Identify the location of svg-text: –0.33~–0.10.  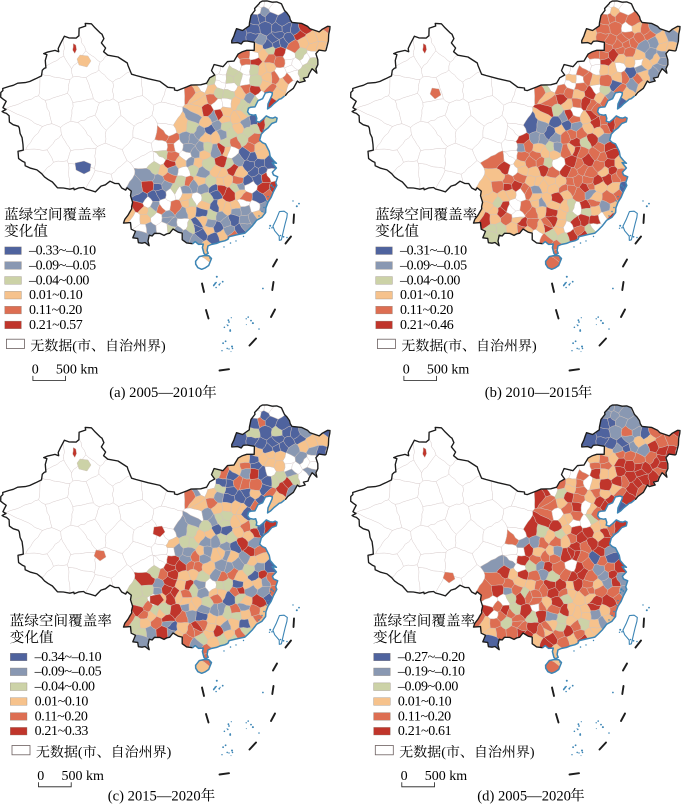
(62, 251).